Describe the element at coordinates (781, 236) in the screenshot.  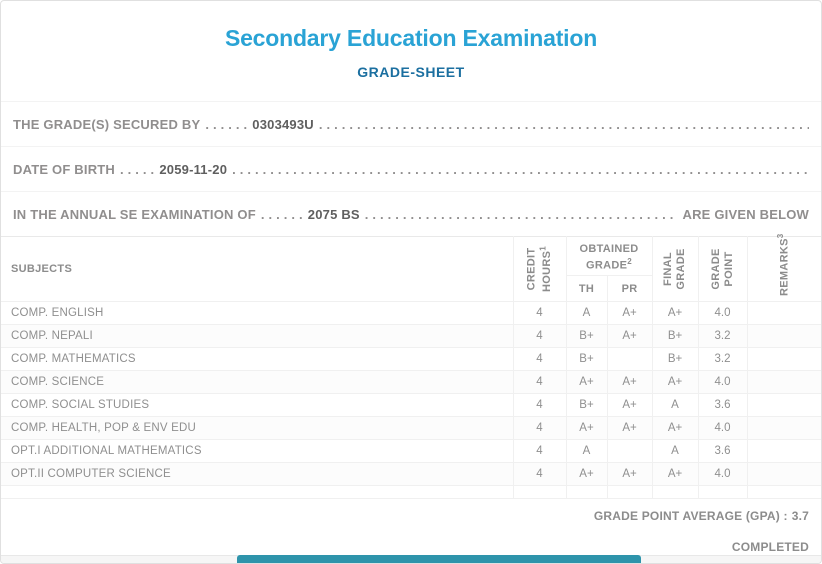
I see `remarks-footnote: 3` at that location.